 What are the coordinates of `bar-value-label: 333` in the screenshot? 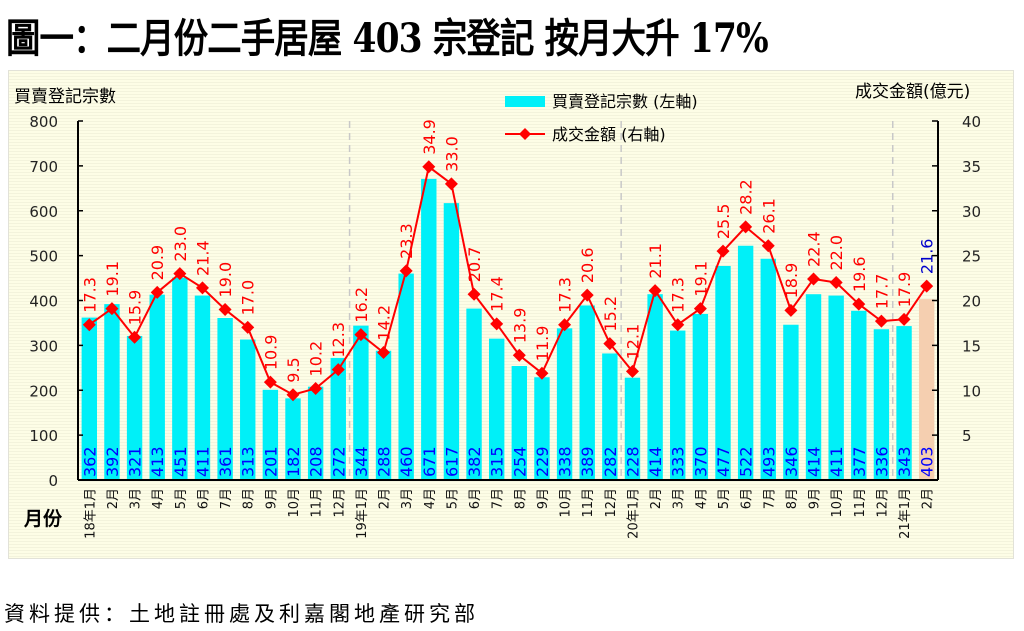 It's located at (678, 461).